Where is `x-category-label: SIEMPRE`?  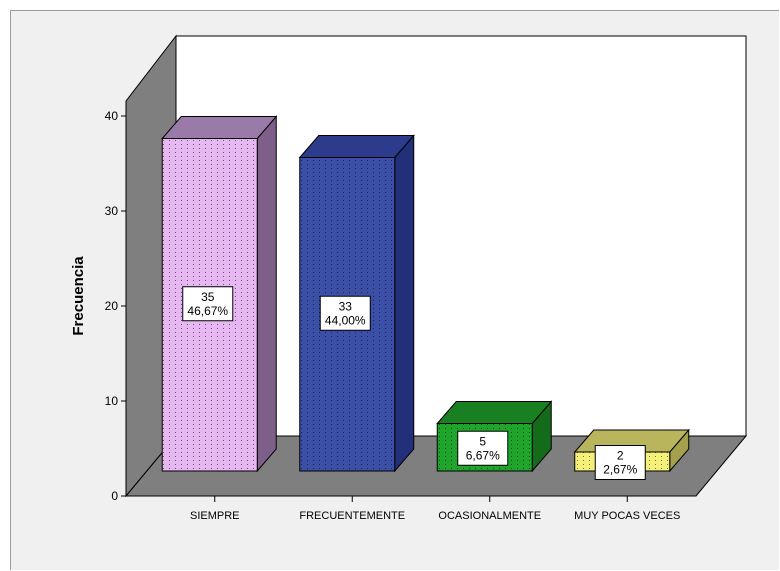 x-category-label: SIEMPRE is located at coordinates (215, 516).